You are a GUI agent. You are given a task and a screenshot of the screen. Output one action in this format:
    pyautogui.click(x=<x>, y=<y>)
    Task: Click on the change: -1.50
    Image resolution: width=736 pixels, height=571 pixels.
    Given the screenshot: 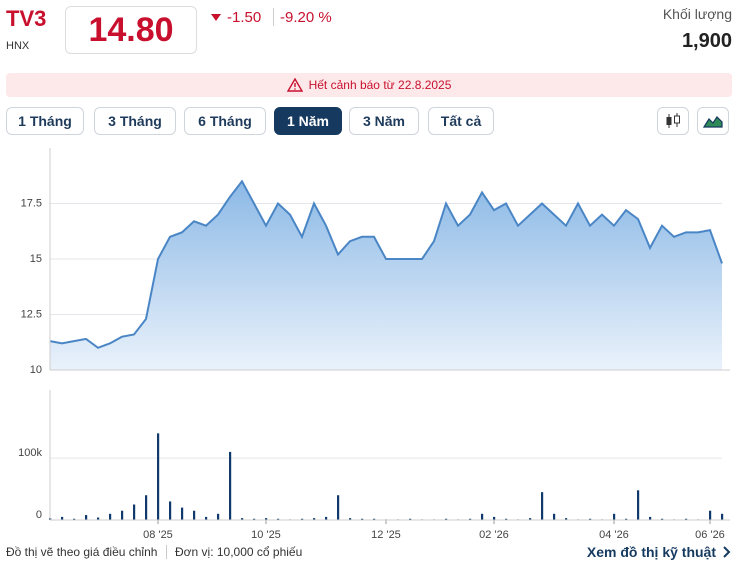 What is the action you would take?
    pyautogui.click(x=244, y=17)
    